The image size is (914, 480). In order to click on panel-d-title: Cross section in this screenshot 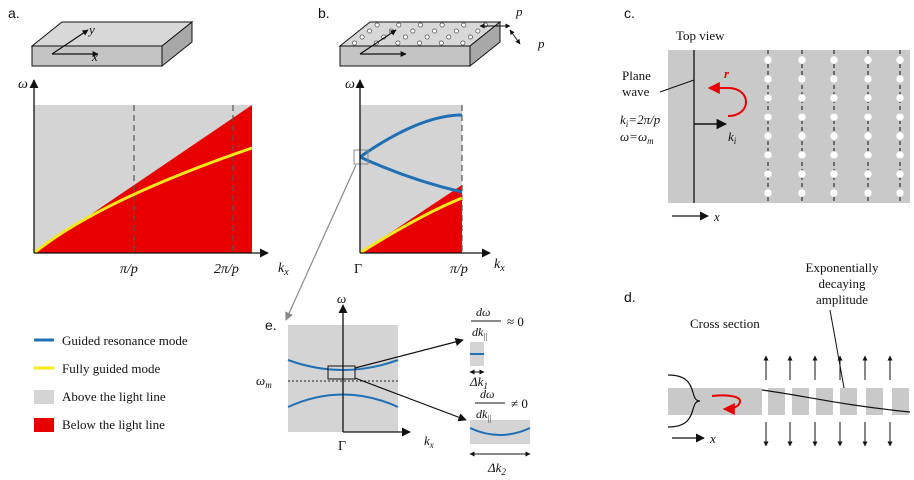, I will do `click(725, 323)`.